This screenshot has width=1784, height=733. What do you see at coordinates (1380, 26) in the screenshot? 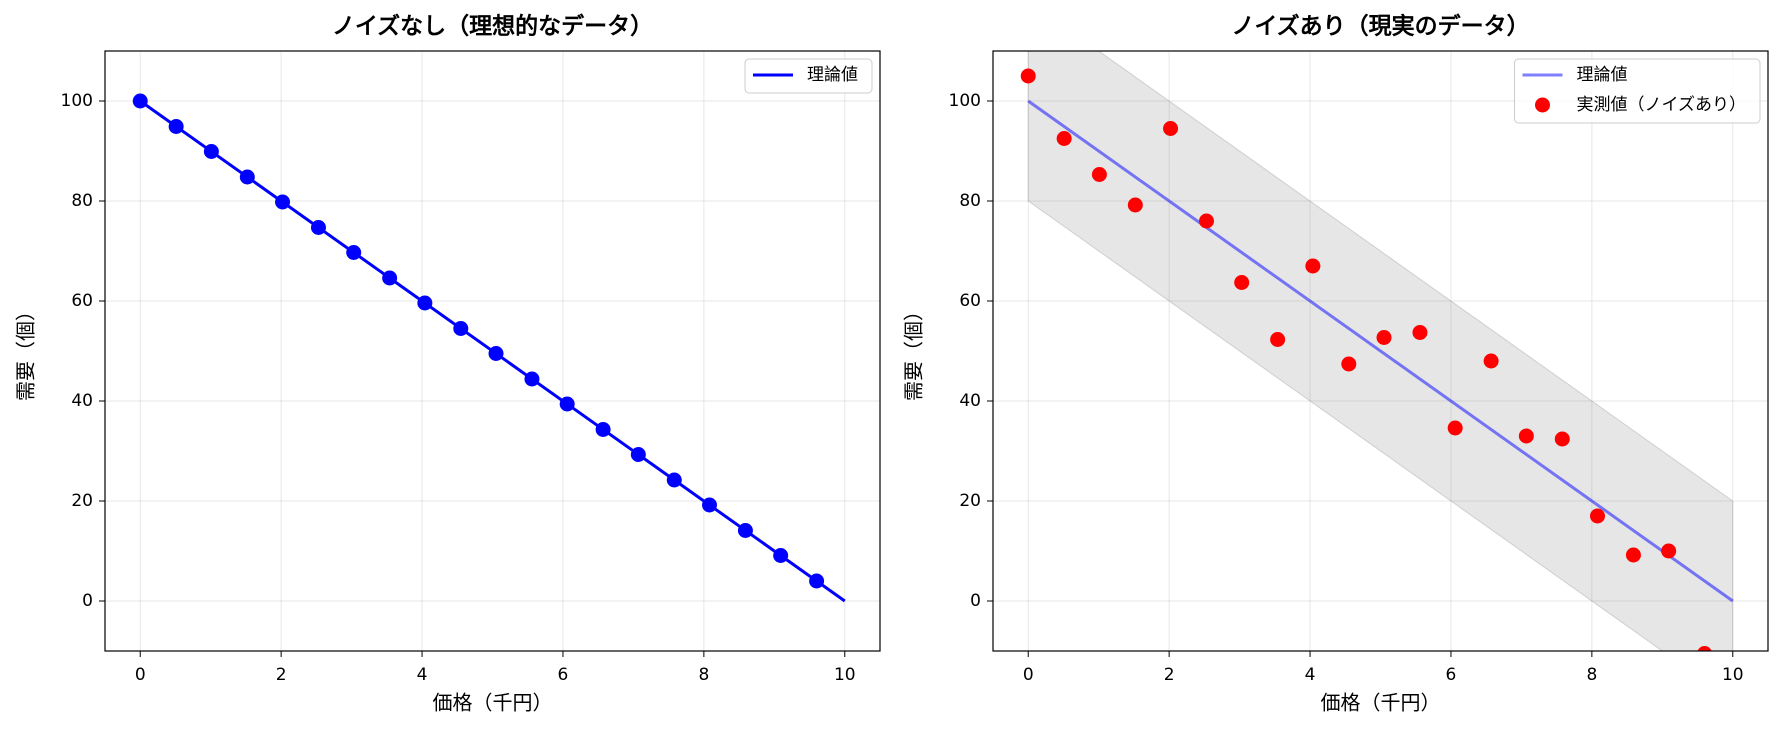
I see `chart-title: ノイズあり（現実のデータ）` at bounding box center [1380, 26].